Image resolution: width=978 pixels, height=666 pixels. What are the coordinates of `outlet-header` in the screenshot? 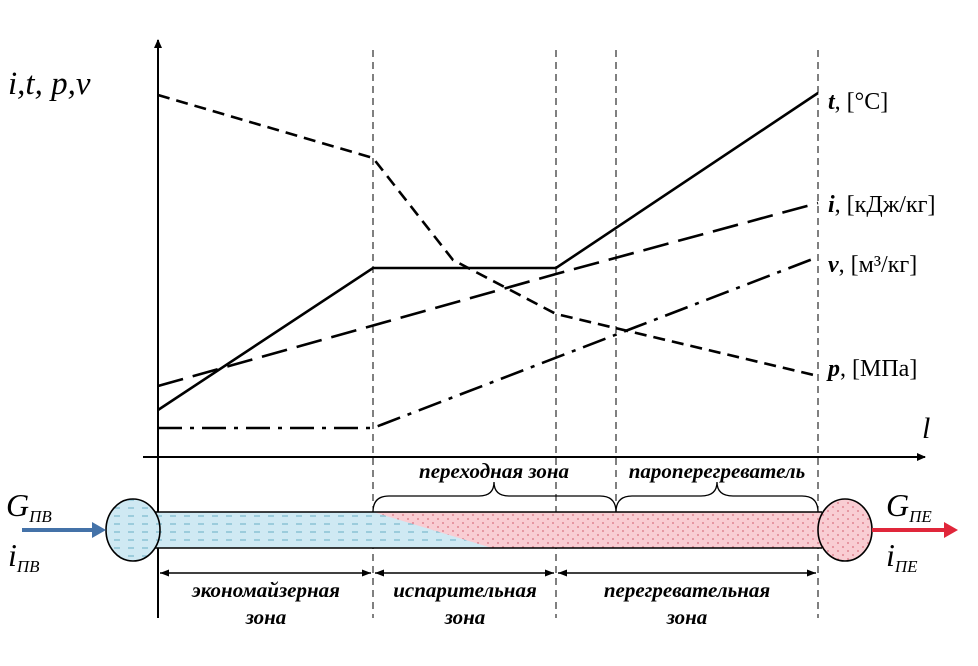 It's located at (845, 530).